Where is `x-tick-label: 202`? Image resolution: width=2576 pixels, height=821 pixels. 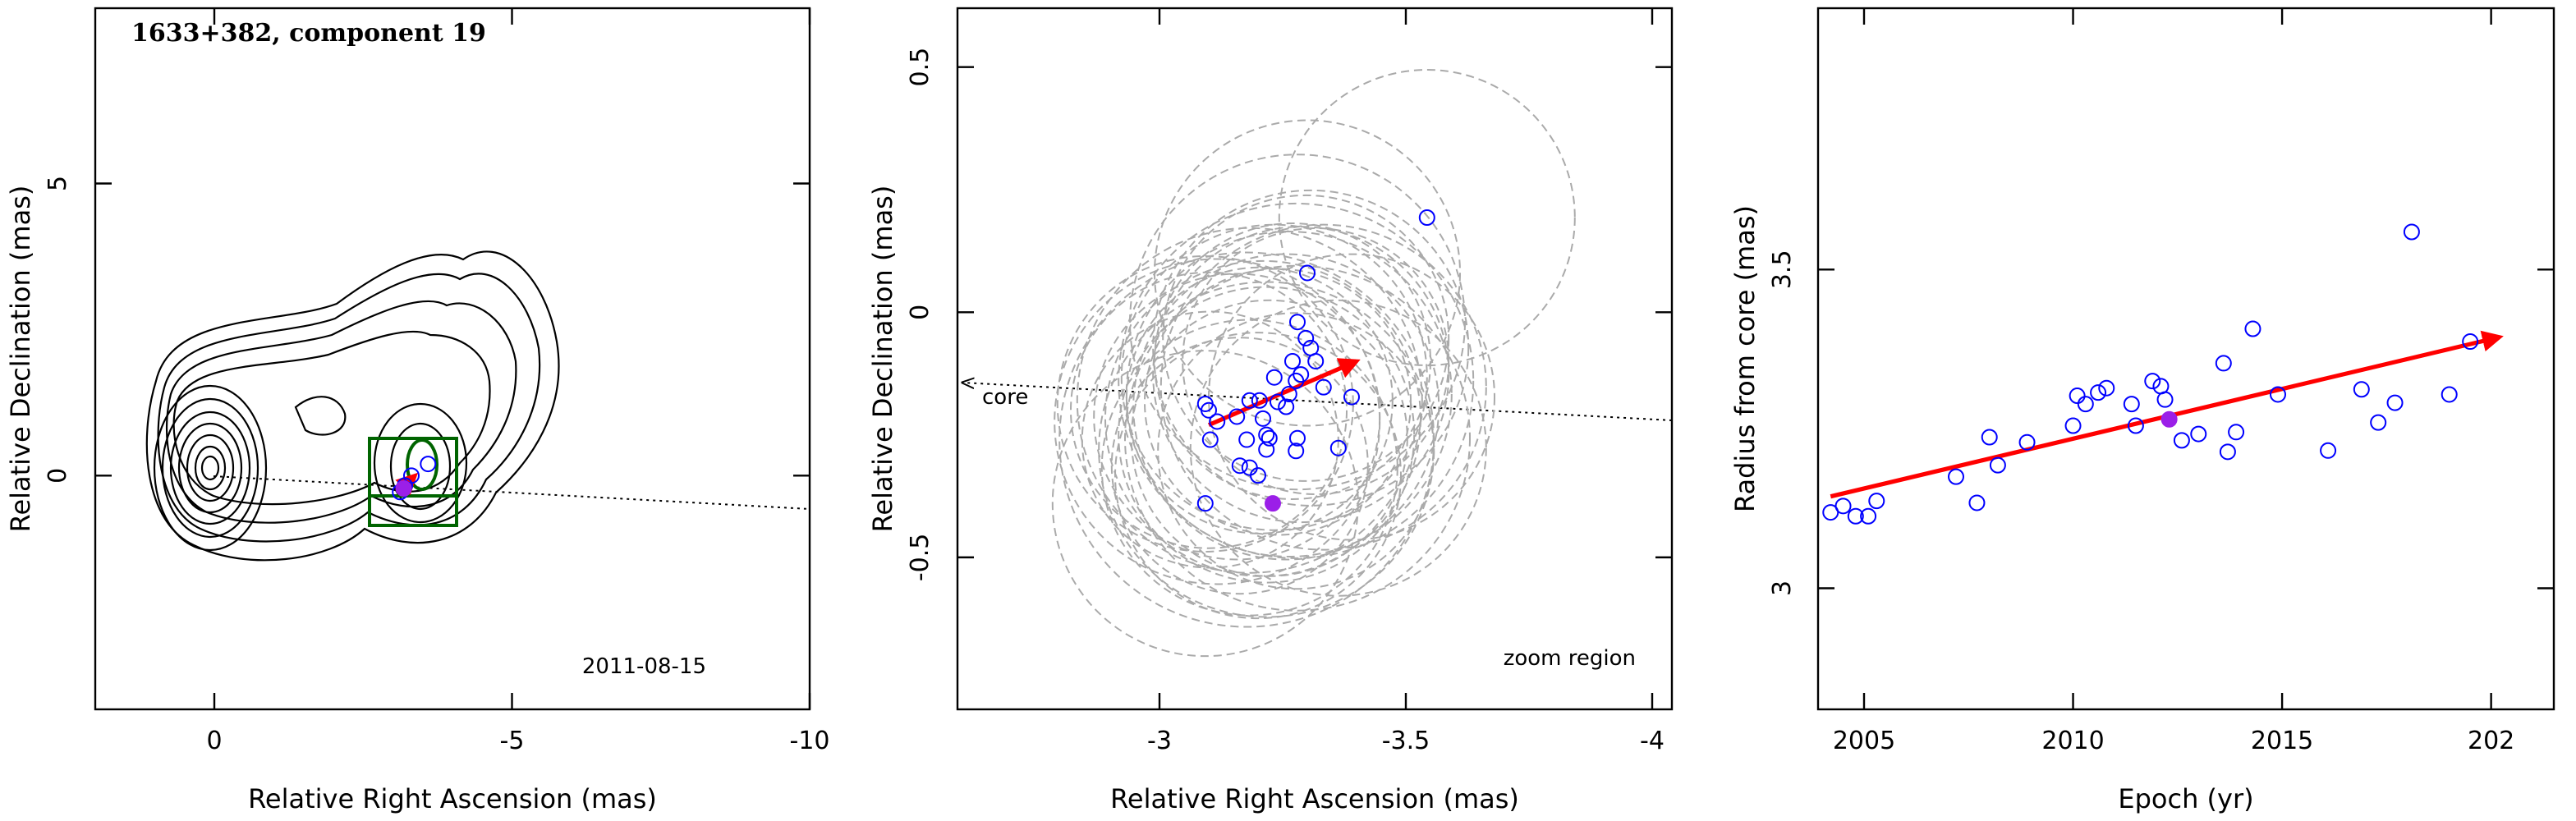 x-tick-label: 202 is located at coordinates (2491, 741).